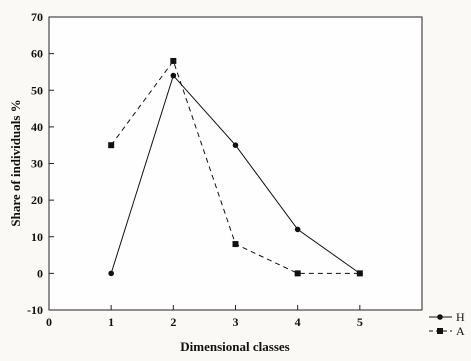 Image resolution: width=471 pixels, height=361 pixels. I want to click on legend-marker-A, so click(440, 331).